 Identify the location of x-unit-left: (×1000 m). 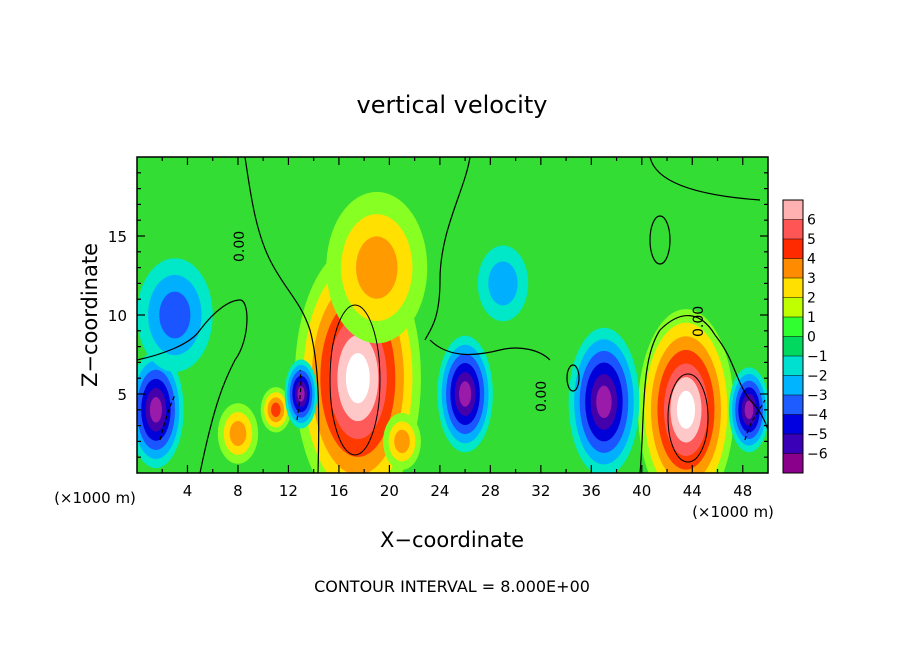
(95, 498).